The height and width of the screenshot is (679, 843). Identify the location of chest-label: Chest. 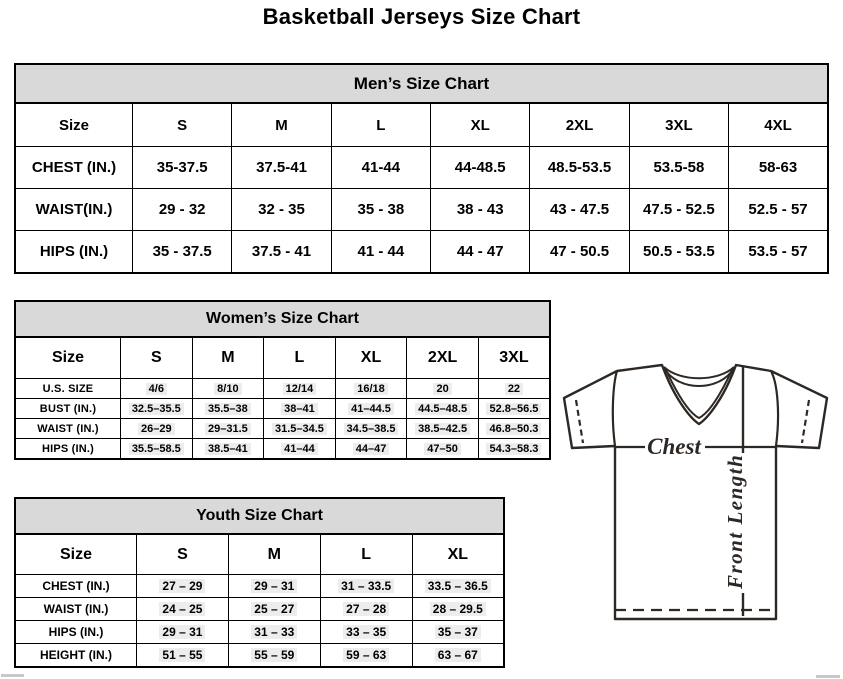
(674, 446).